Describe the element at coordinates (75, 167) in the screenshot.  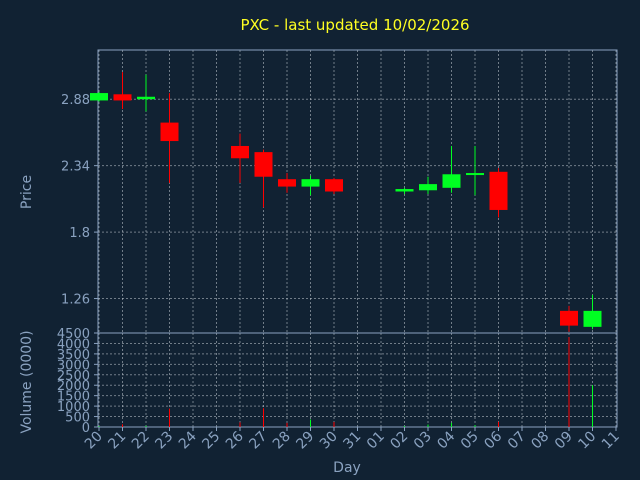
I see `price-tick-label: 2.34` at that location.